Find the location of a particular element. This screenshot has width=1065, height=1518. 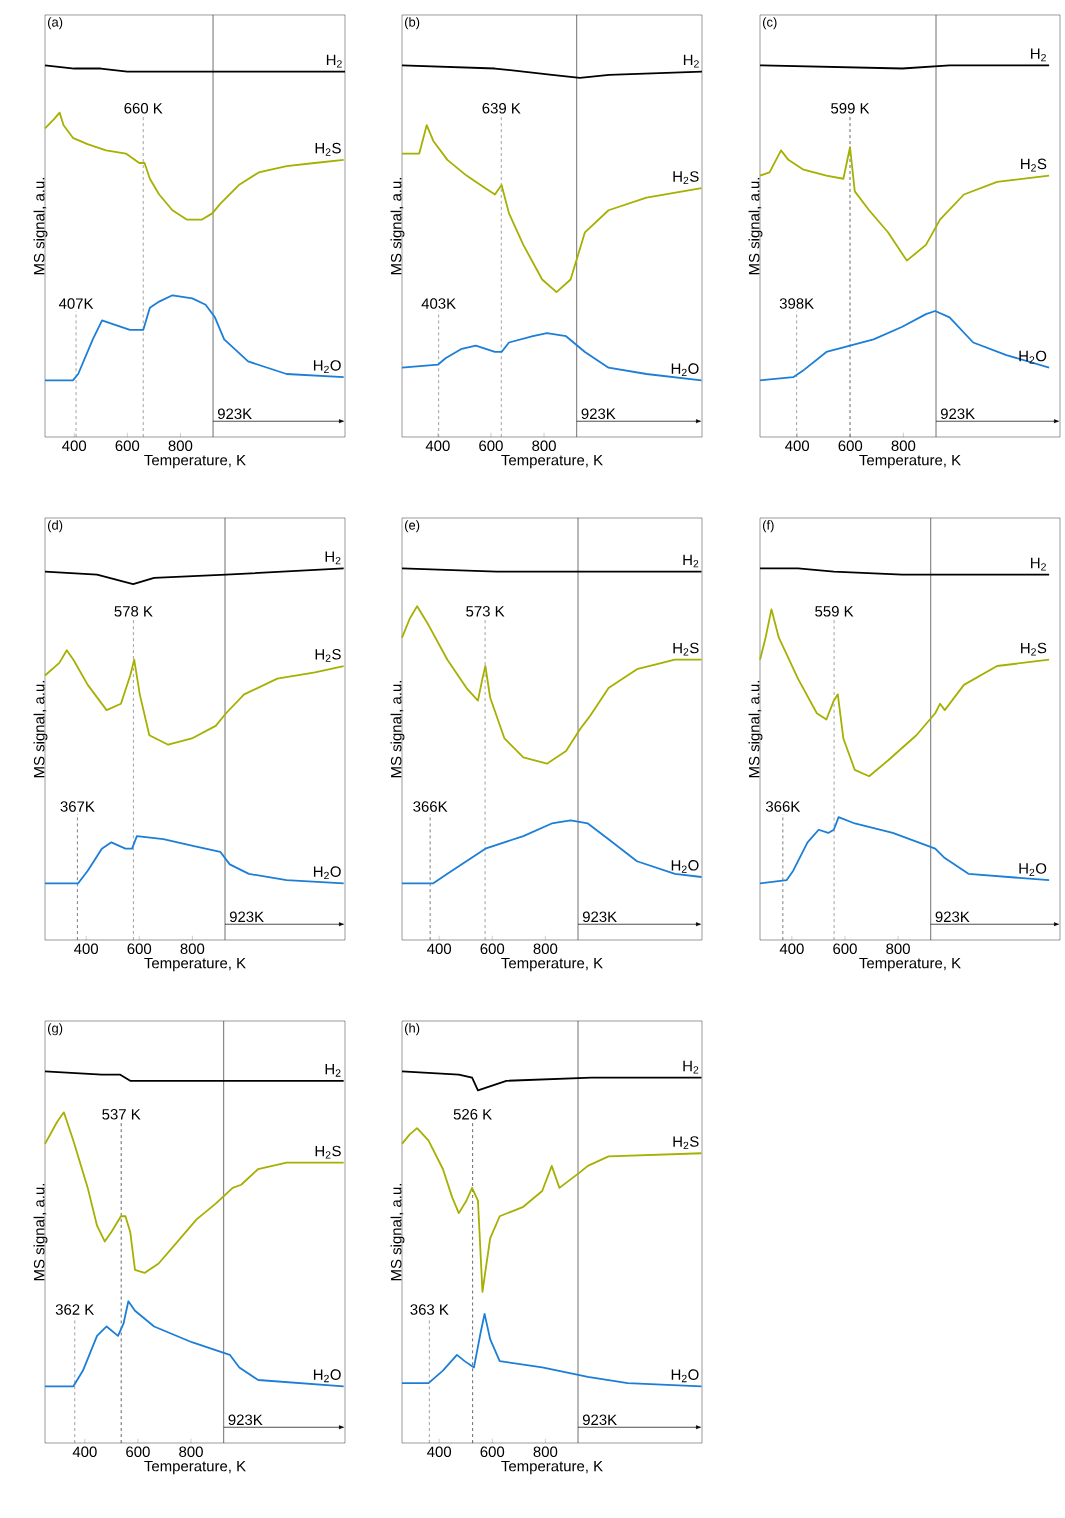

chart-title: (e) is located at coordinates (412, 526).